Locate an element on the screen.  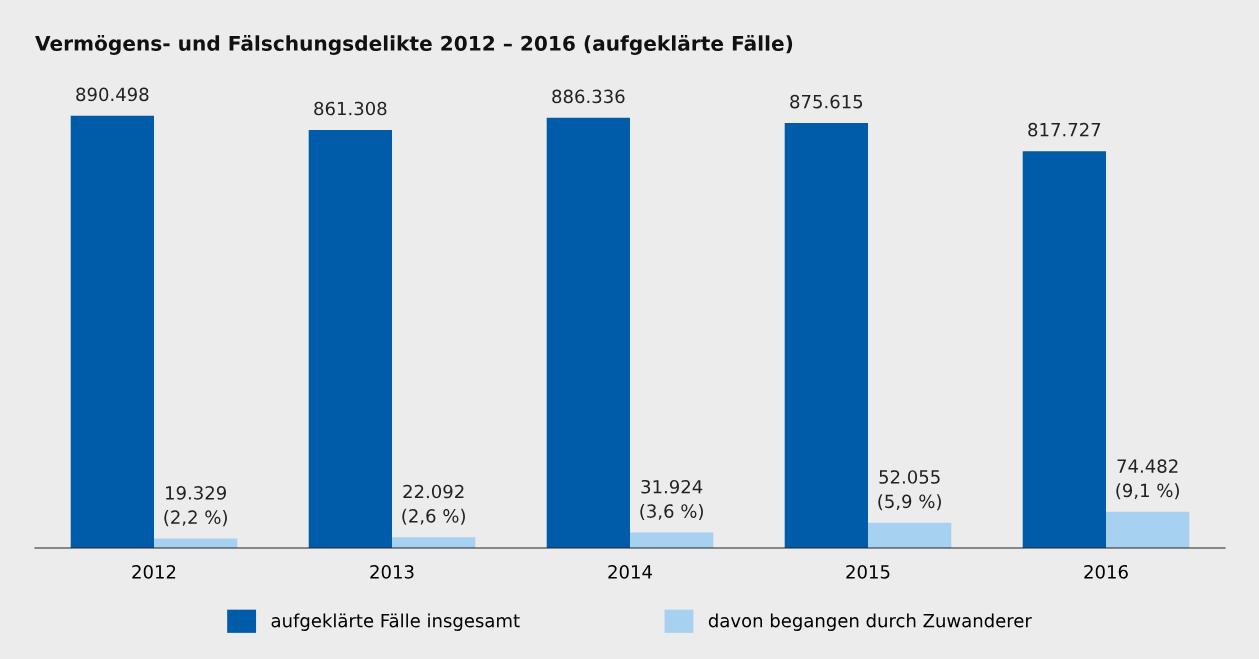
data-label: 886.336 is located at coordinates (588, 96).